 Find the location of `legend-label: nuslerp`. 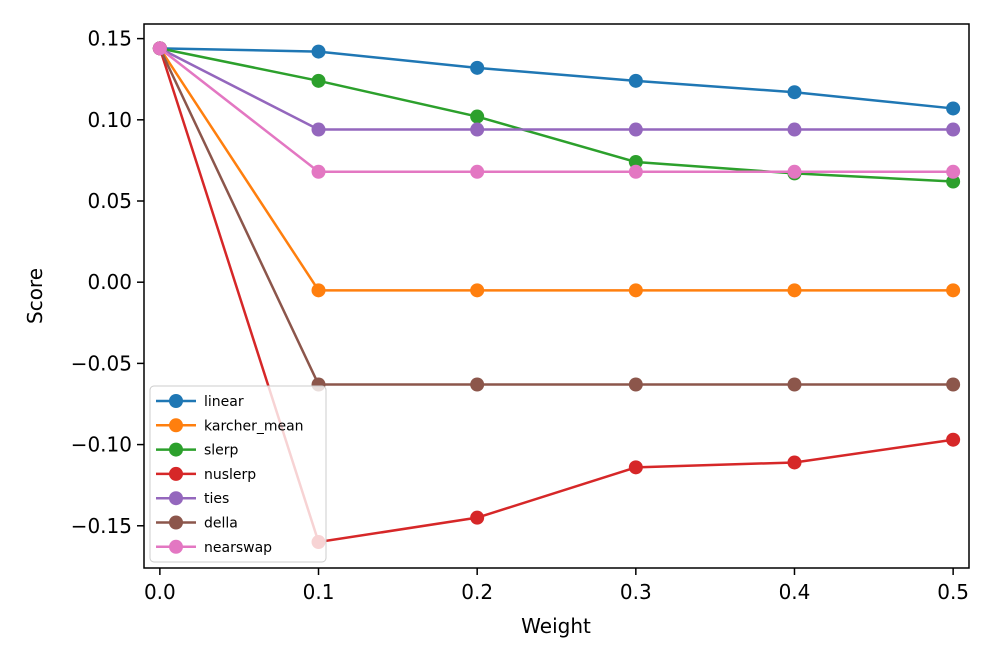

legend-label: nuslerp is located at coordinates (230, 475).